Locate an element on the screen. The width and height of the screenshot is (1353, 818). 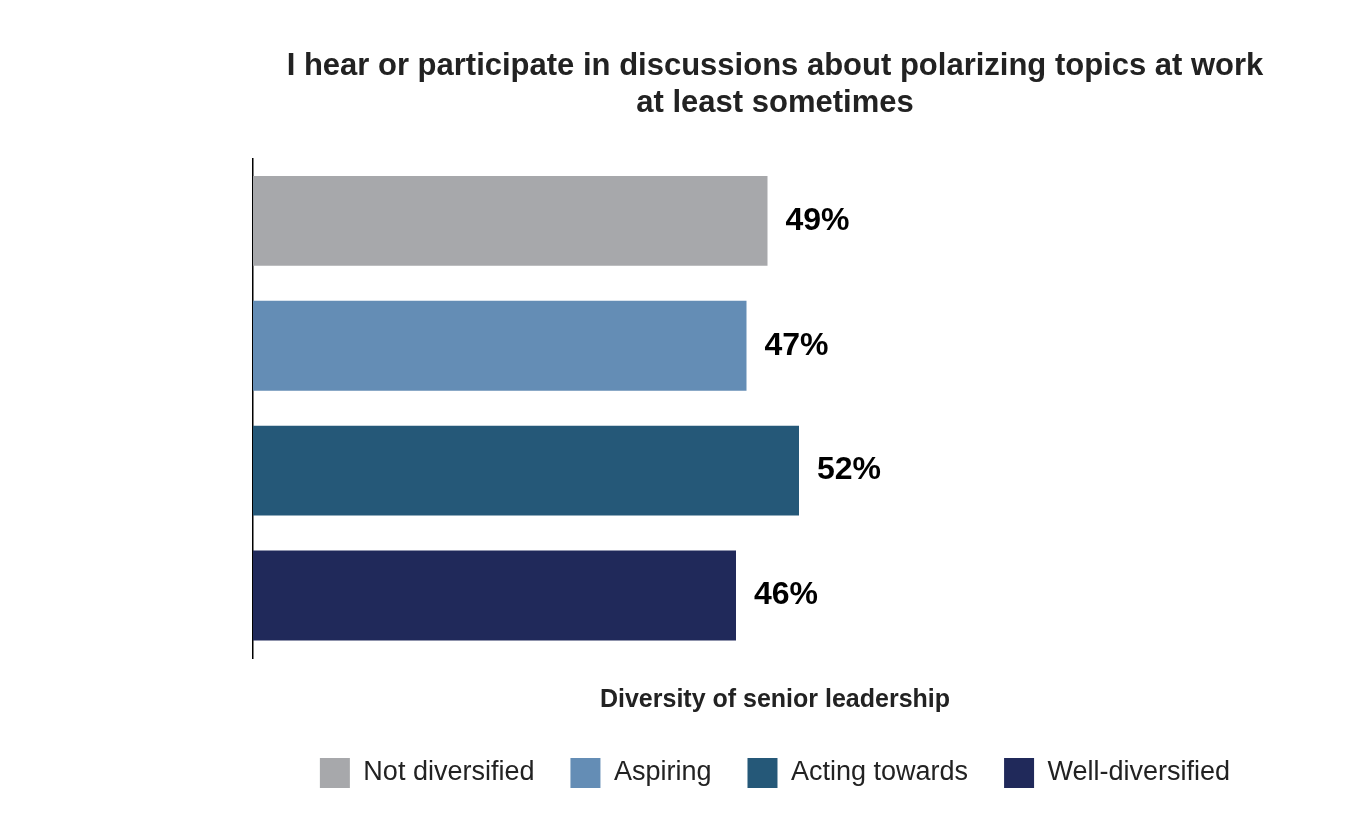
legend-label: Acting towards is located at coordinates (879, 771).